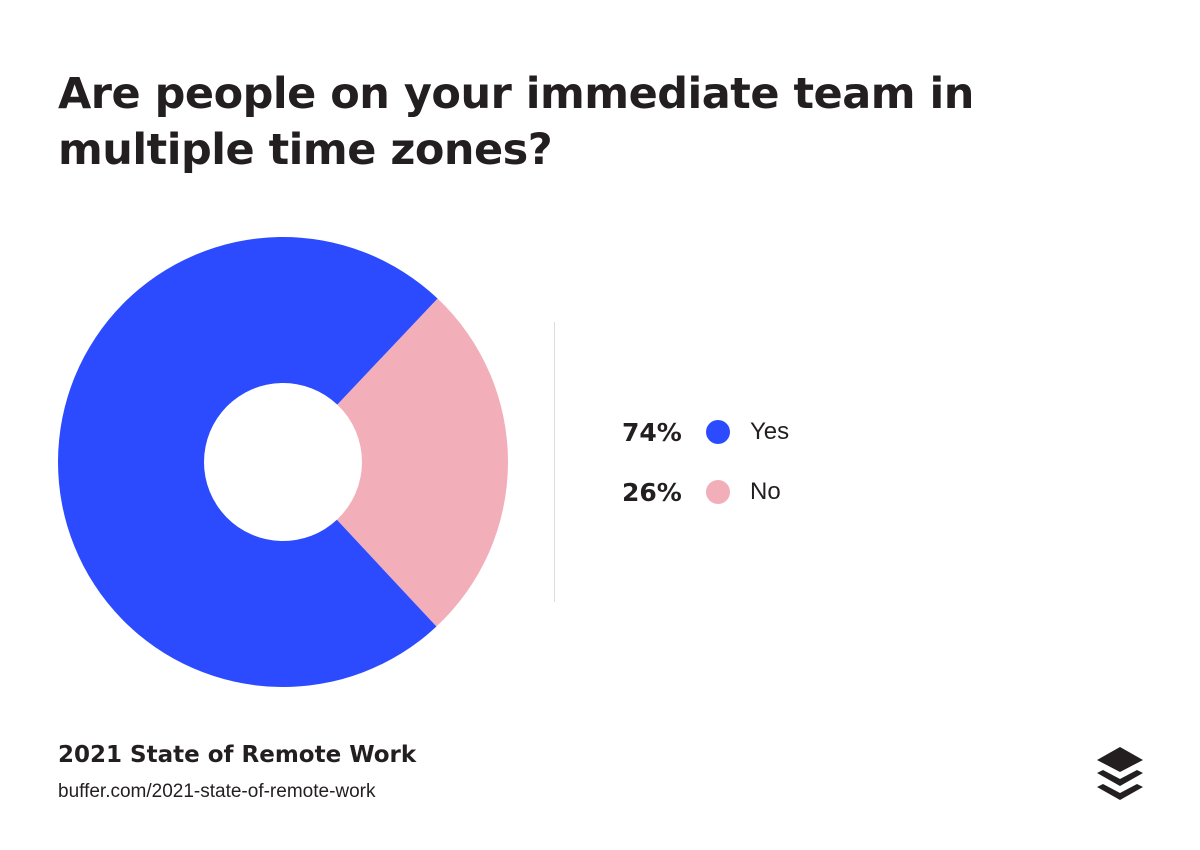  What do you see at coordinates (237, 755) in the screenshot?
I see `source-title: 2021 State of Remote Work` at bounding box center [237, 755].